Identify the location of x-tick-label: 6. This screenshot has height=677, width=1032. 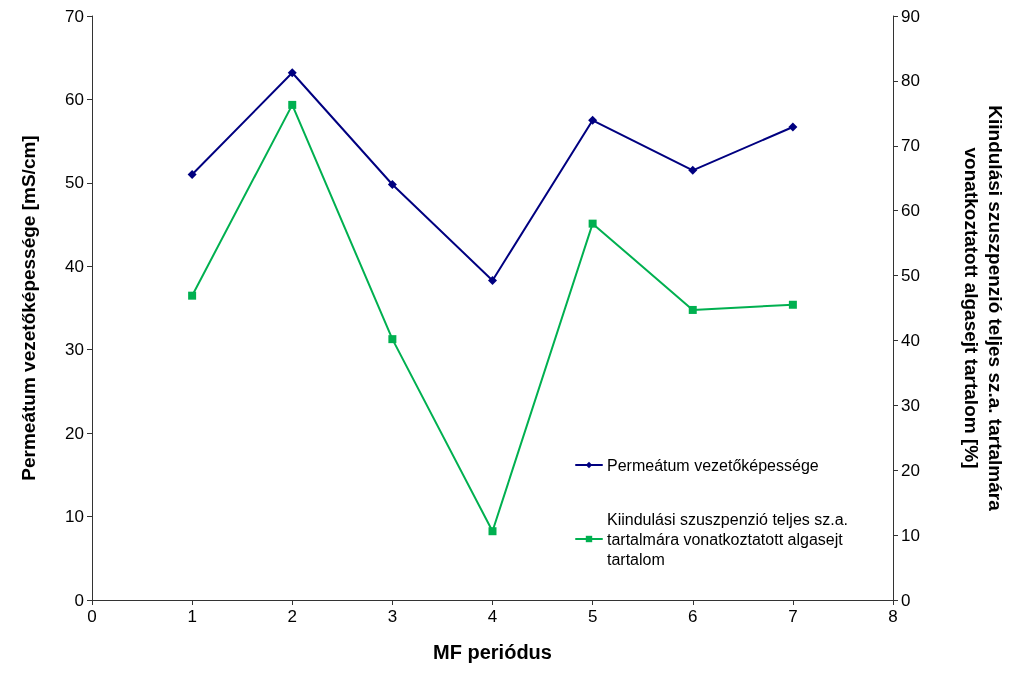
(693, 616).